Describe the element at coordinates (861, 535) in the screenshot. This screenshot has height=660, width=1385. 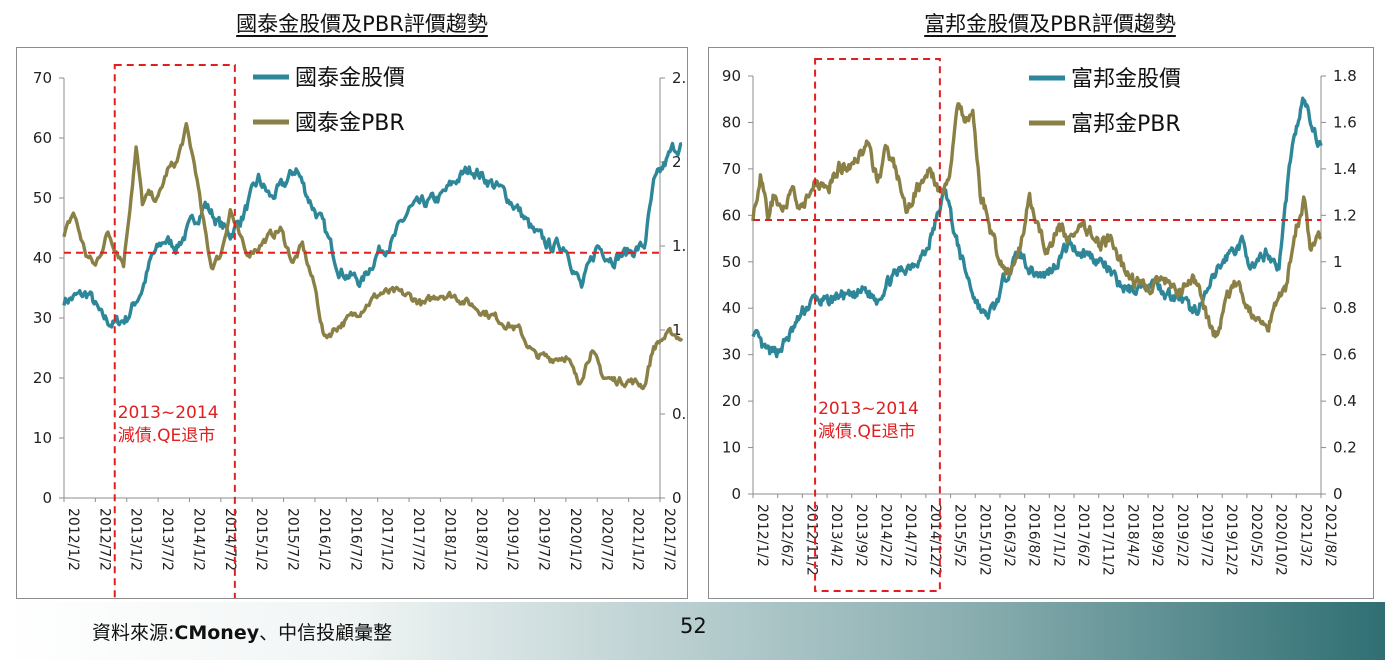
I see `x-tick-label: 2013/9/2` at that location.